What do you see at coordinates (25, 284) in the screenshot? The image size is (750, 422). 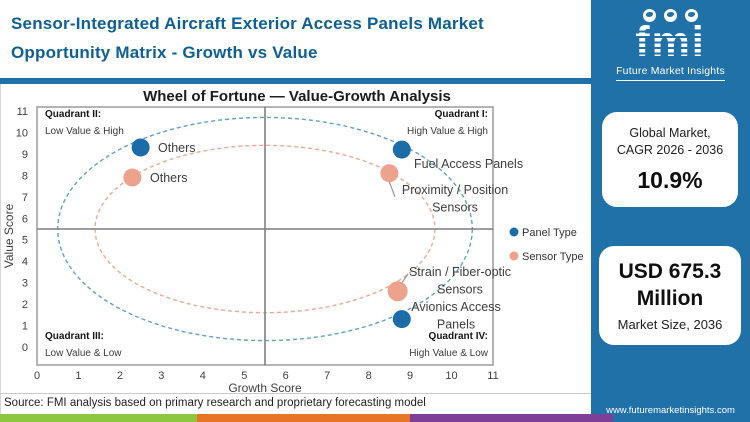 I see `y-tick-label: 3` at bounding box center [25, 284].